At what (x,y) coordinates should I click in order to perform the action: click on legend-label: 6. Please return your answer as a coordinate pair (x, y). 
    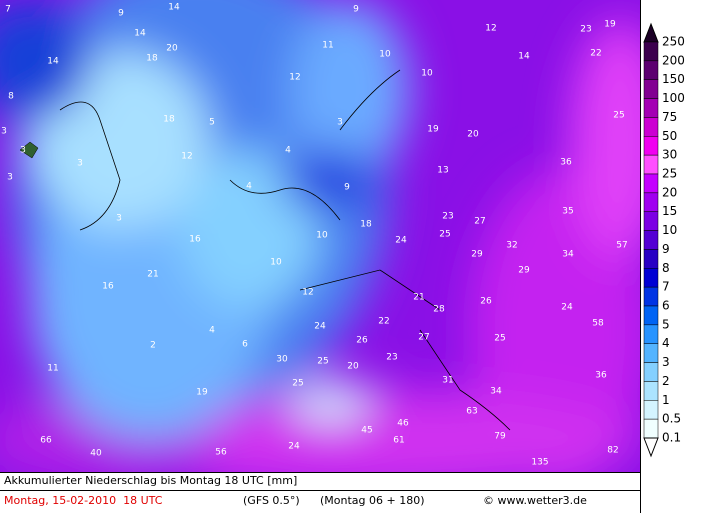
    Looking at the image, I should click on (666, 306).